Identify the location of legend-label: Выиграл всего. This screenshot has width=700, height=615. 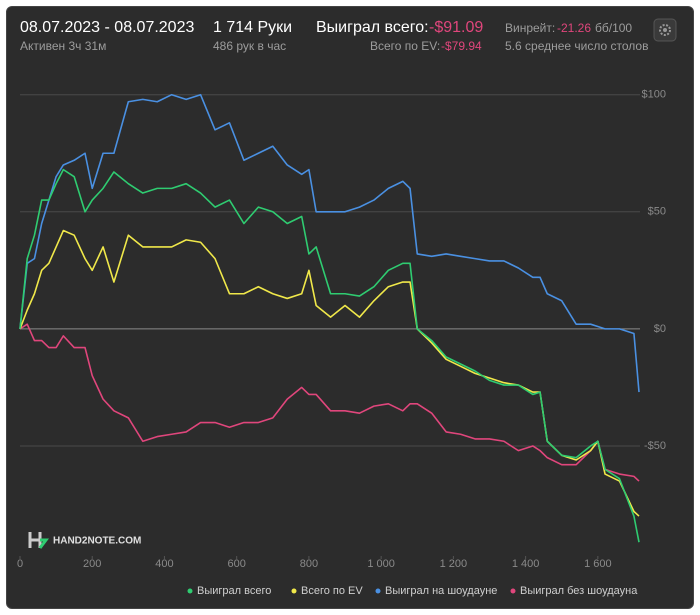
(234, 591).